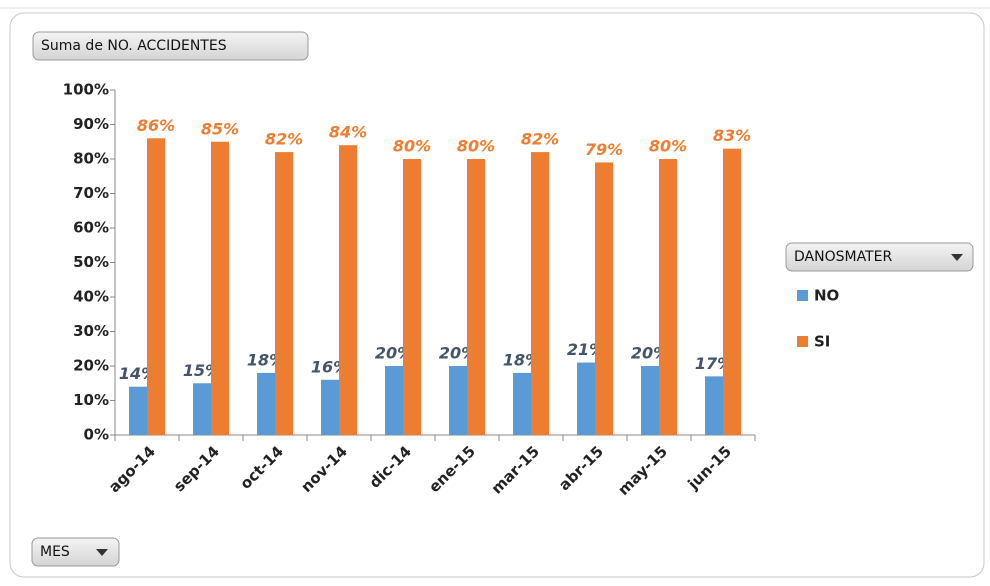 The width and height of the screenshot is (990, 586). What do you see at coordinates (91, 159) in the screenshot?
I see `y-tick-label: 80%` at bounding box center [91, 159].